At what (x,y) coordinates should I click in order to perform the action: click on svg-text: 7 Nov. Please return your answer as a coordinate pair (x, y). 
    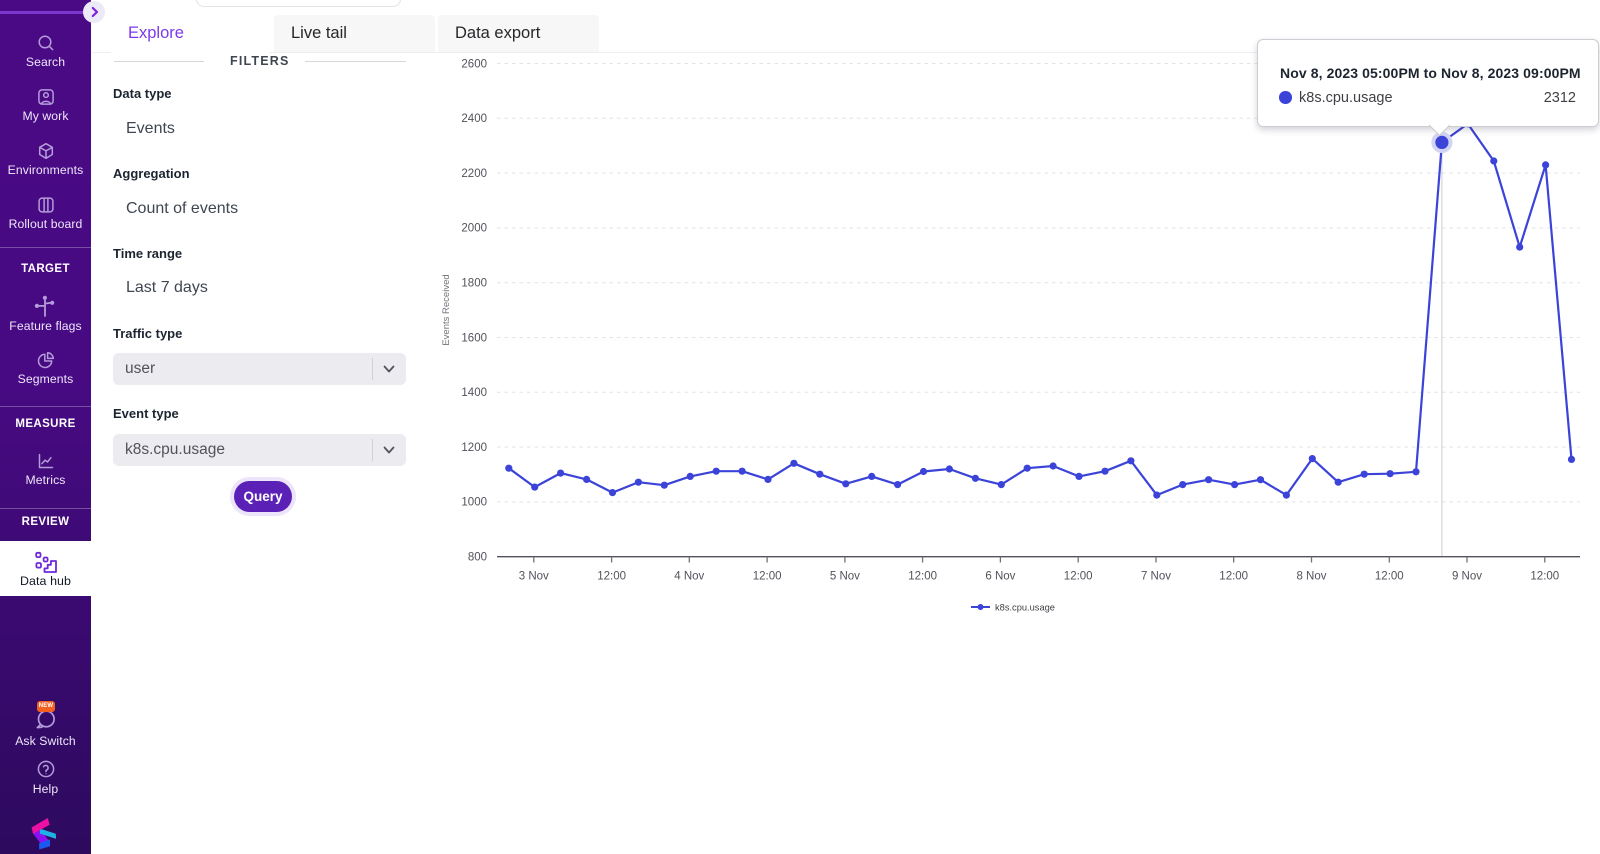
    Looking at the image, I should click on (1156, 577).